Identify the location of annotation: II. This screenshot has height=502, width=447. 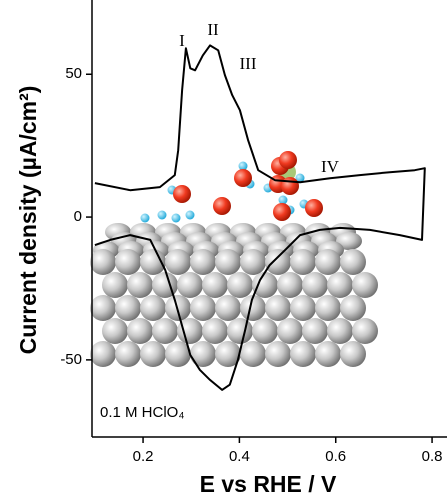
(213, 29).